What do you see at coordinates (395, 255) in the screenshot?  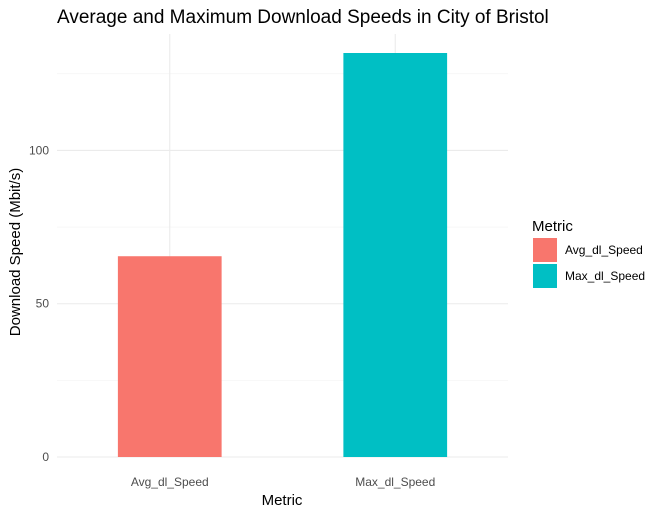 I see `bar-max-dl-speed` at bounding box center [395, 255].